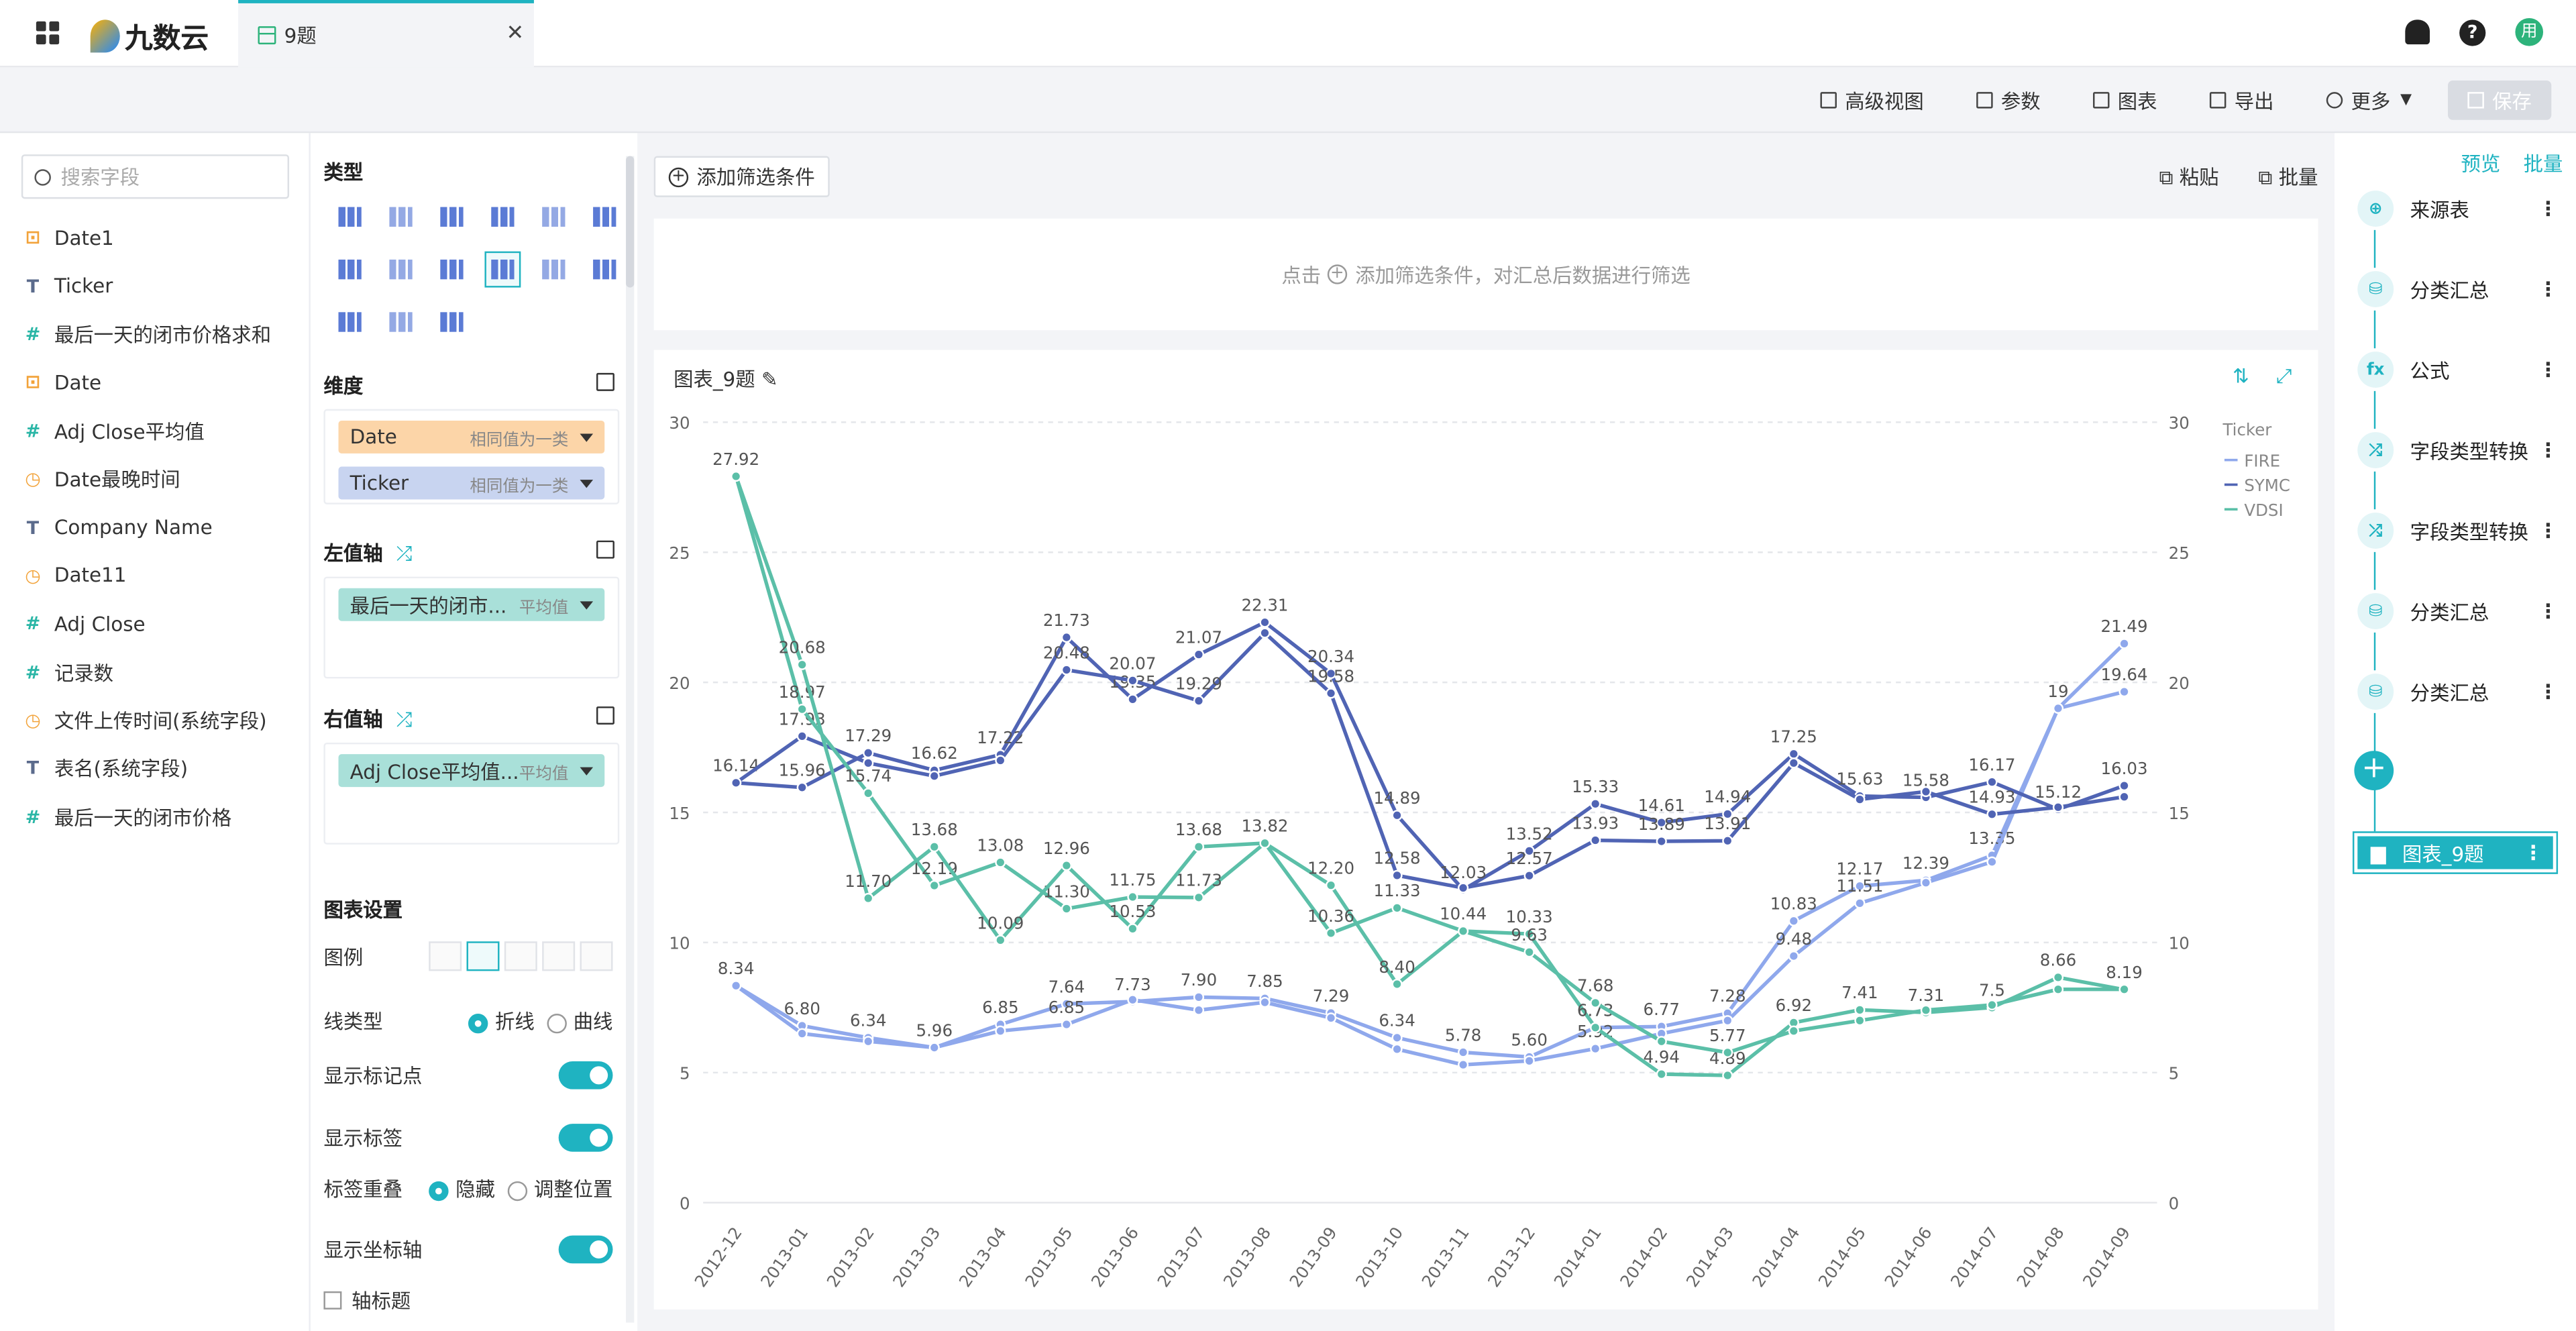 The image size is (2576, 1331). What do you see at coordinates (161, 382) in the screenshot?
I see `field-item: ⊡ Date` at bounding box center [161, 382].